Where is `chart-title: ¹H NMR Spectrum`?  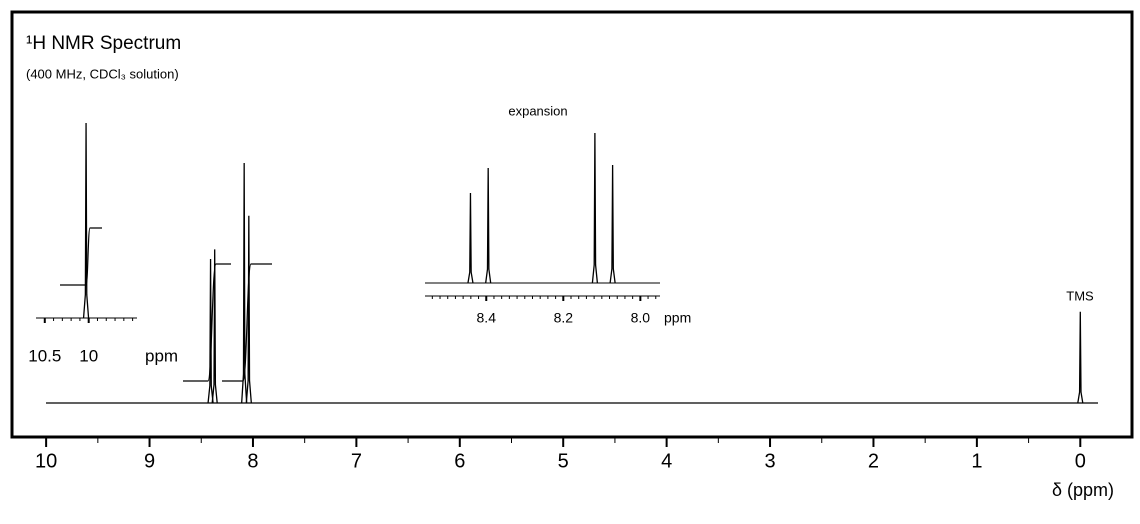 chart-title: ¹H NMR Spectrum is located at coordinates (103, 43).